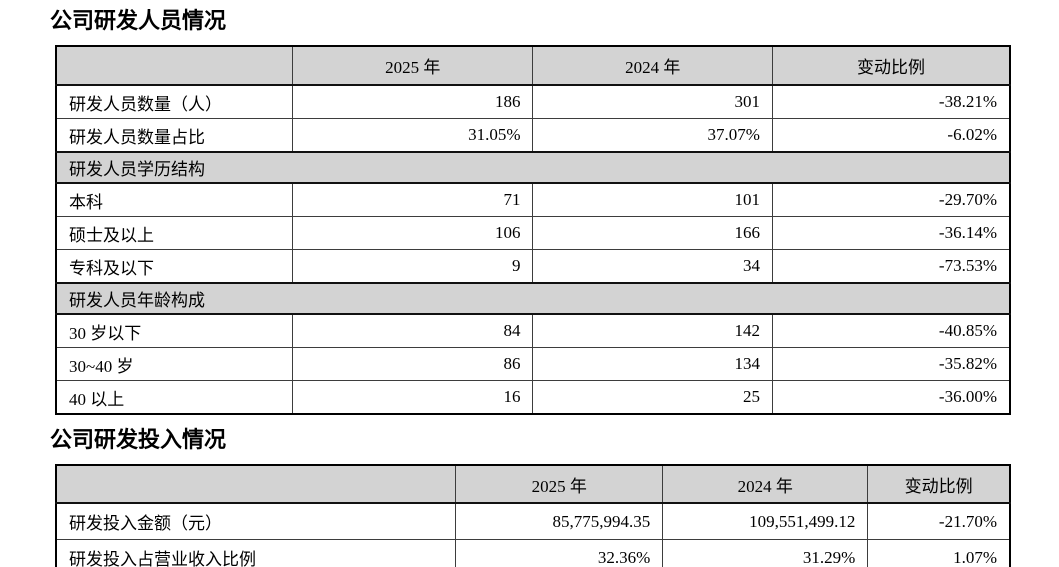  I want to click on cell-2025: 84, so click(413, 330).